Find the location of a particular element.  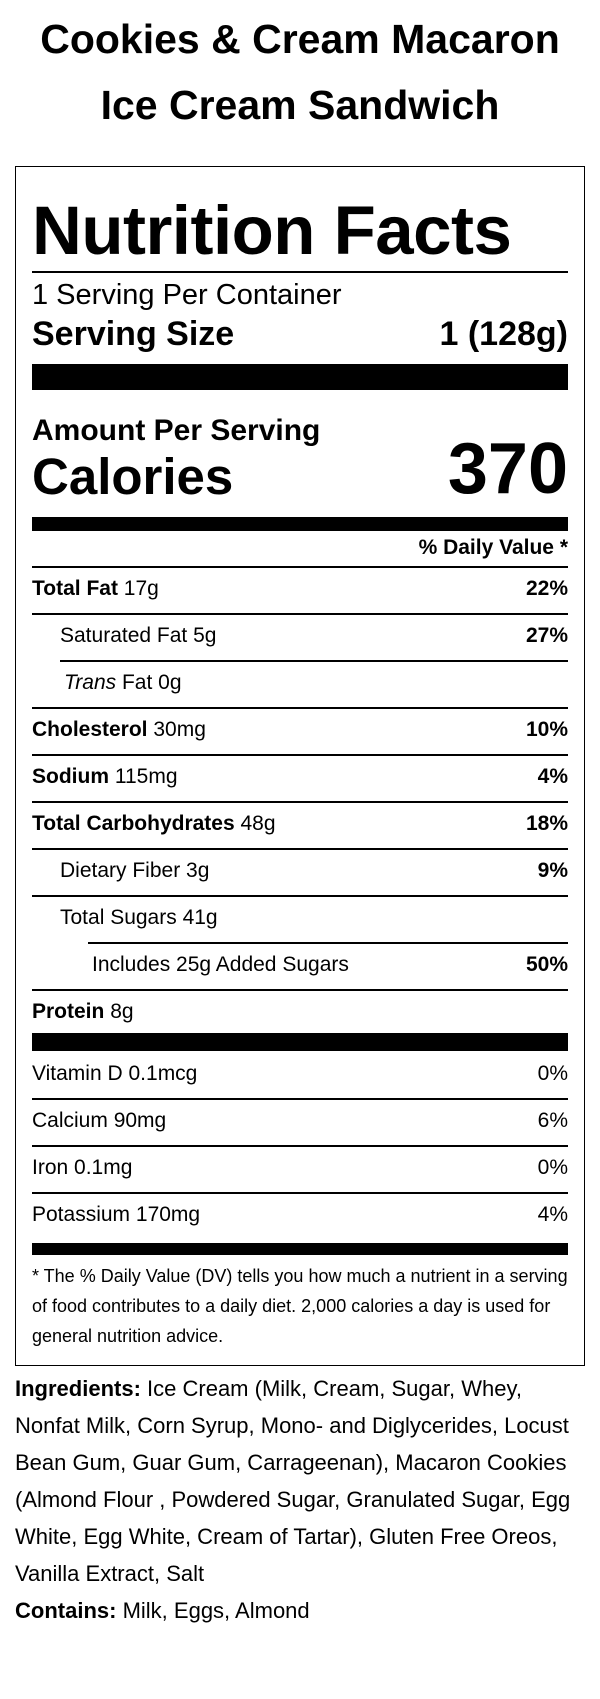

nutrient-row-total-carbohydrates: Total Carbohydrates 48g 18% is located at coordinates (300, 824).